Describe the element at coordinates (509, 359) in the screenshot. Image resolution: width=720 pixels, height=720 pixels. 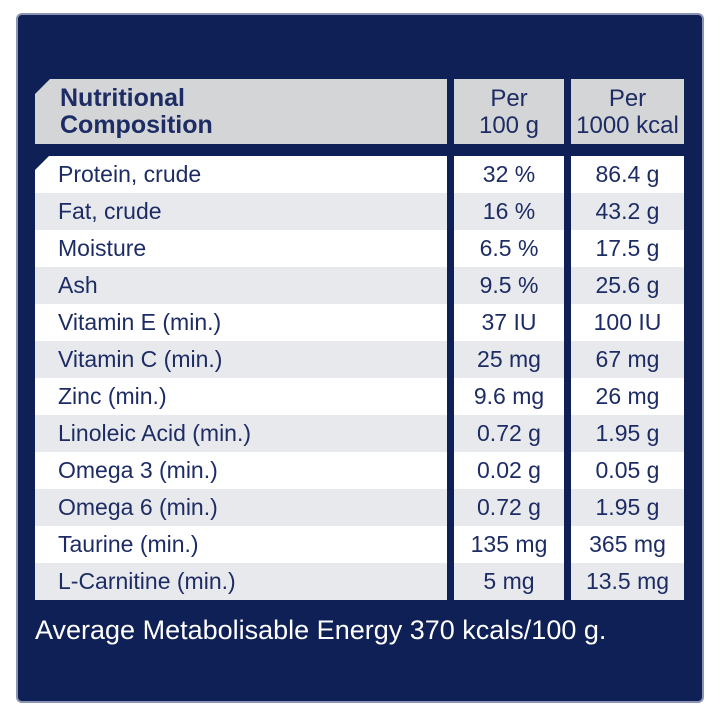
I see `per-100g-value: 25 mg` at that location.